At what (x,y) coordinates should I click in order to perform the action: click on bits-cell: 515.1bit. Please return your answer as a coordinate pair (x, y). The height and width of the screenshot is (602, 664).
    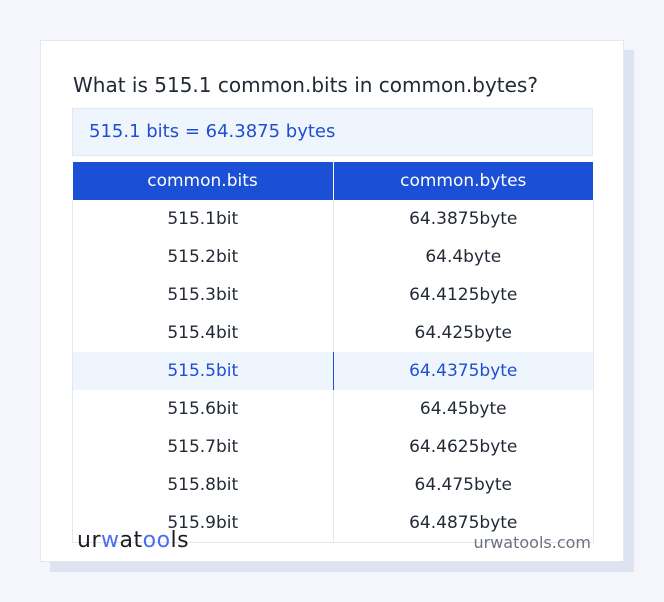
    Looking at the image, I should click on (203, 219).